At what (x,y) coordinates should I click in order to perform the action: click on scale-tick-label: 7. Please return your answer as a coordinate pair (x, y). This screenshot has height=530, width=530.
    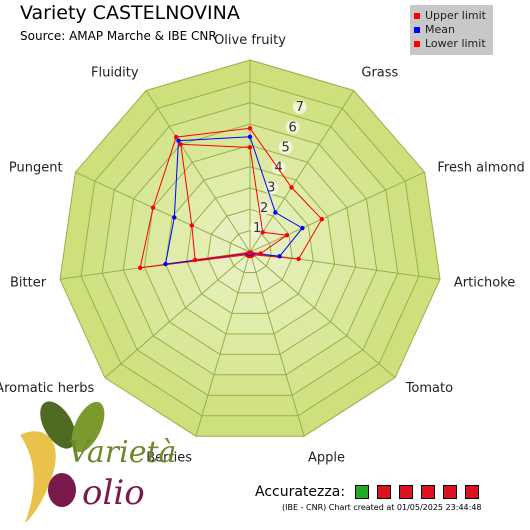
    Looking at the image, I should click on (300, 107).